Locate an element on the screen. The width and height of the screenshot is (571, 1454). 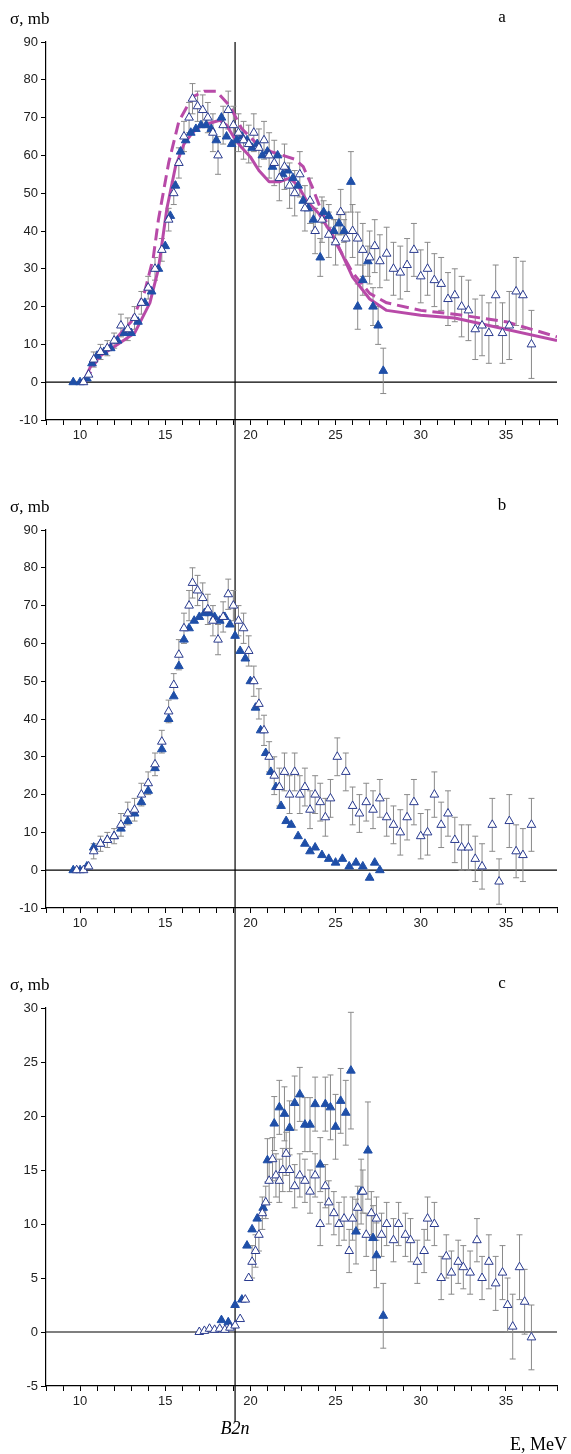
y-tick-label: -5 is located at coordinates (32, 1385).